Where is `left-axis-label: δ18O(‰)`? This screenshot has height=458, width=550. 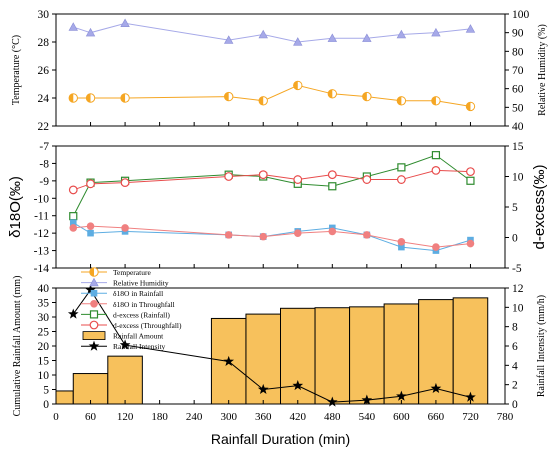
left-axis-label: δ18O(‰) is located at coordinates (15, 207).